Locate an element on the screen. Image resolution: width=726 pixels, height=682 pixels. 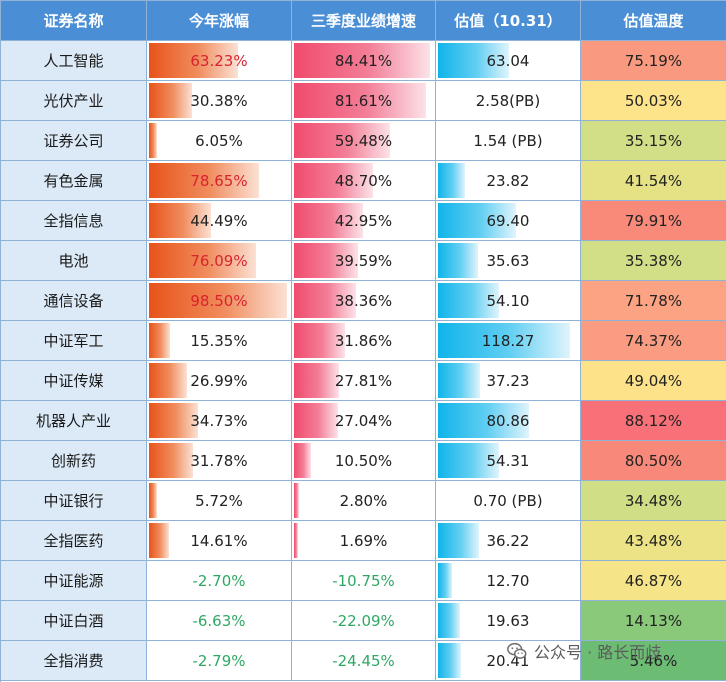
cell-text: 中证银行 is located at coordinates (73, 501).